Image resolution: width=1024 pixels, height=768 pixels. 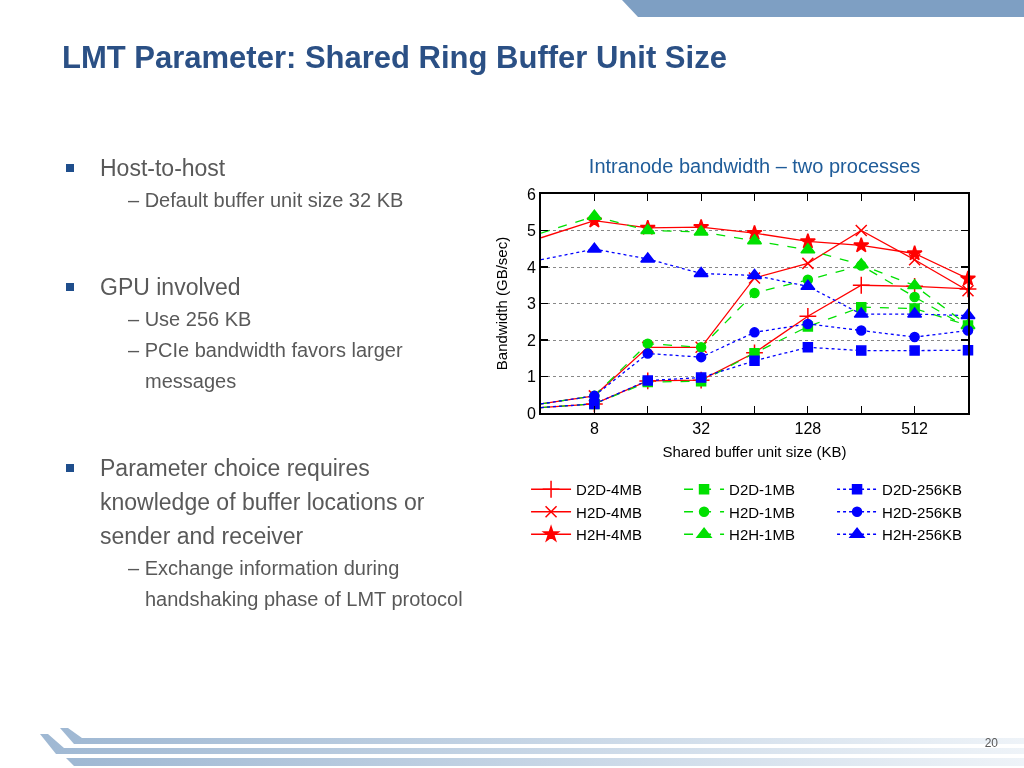 I want to click on y-tick-label: 2, so click(x=531, y=340).